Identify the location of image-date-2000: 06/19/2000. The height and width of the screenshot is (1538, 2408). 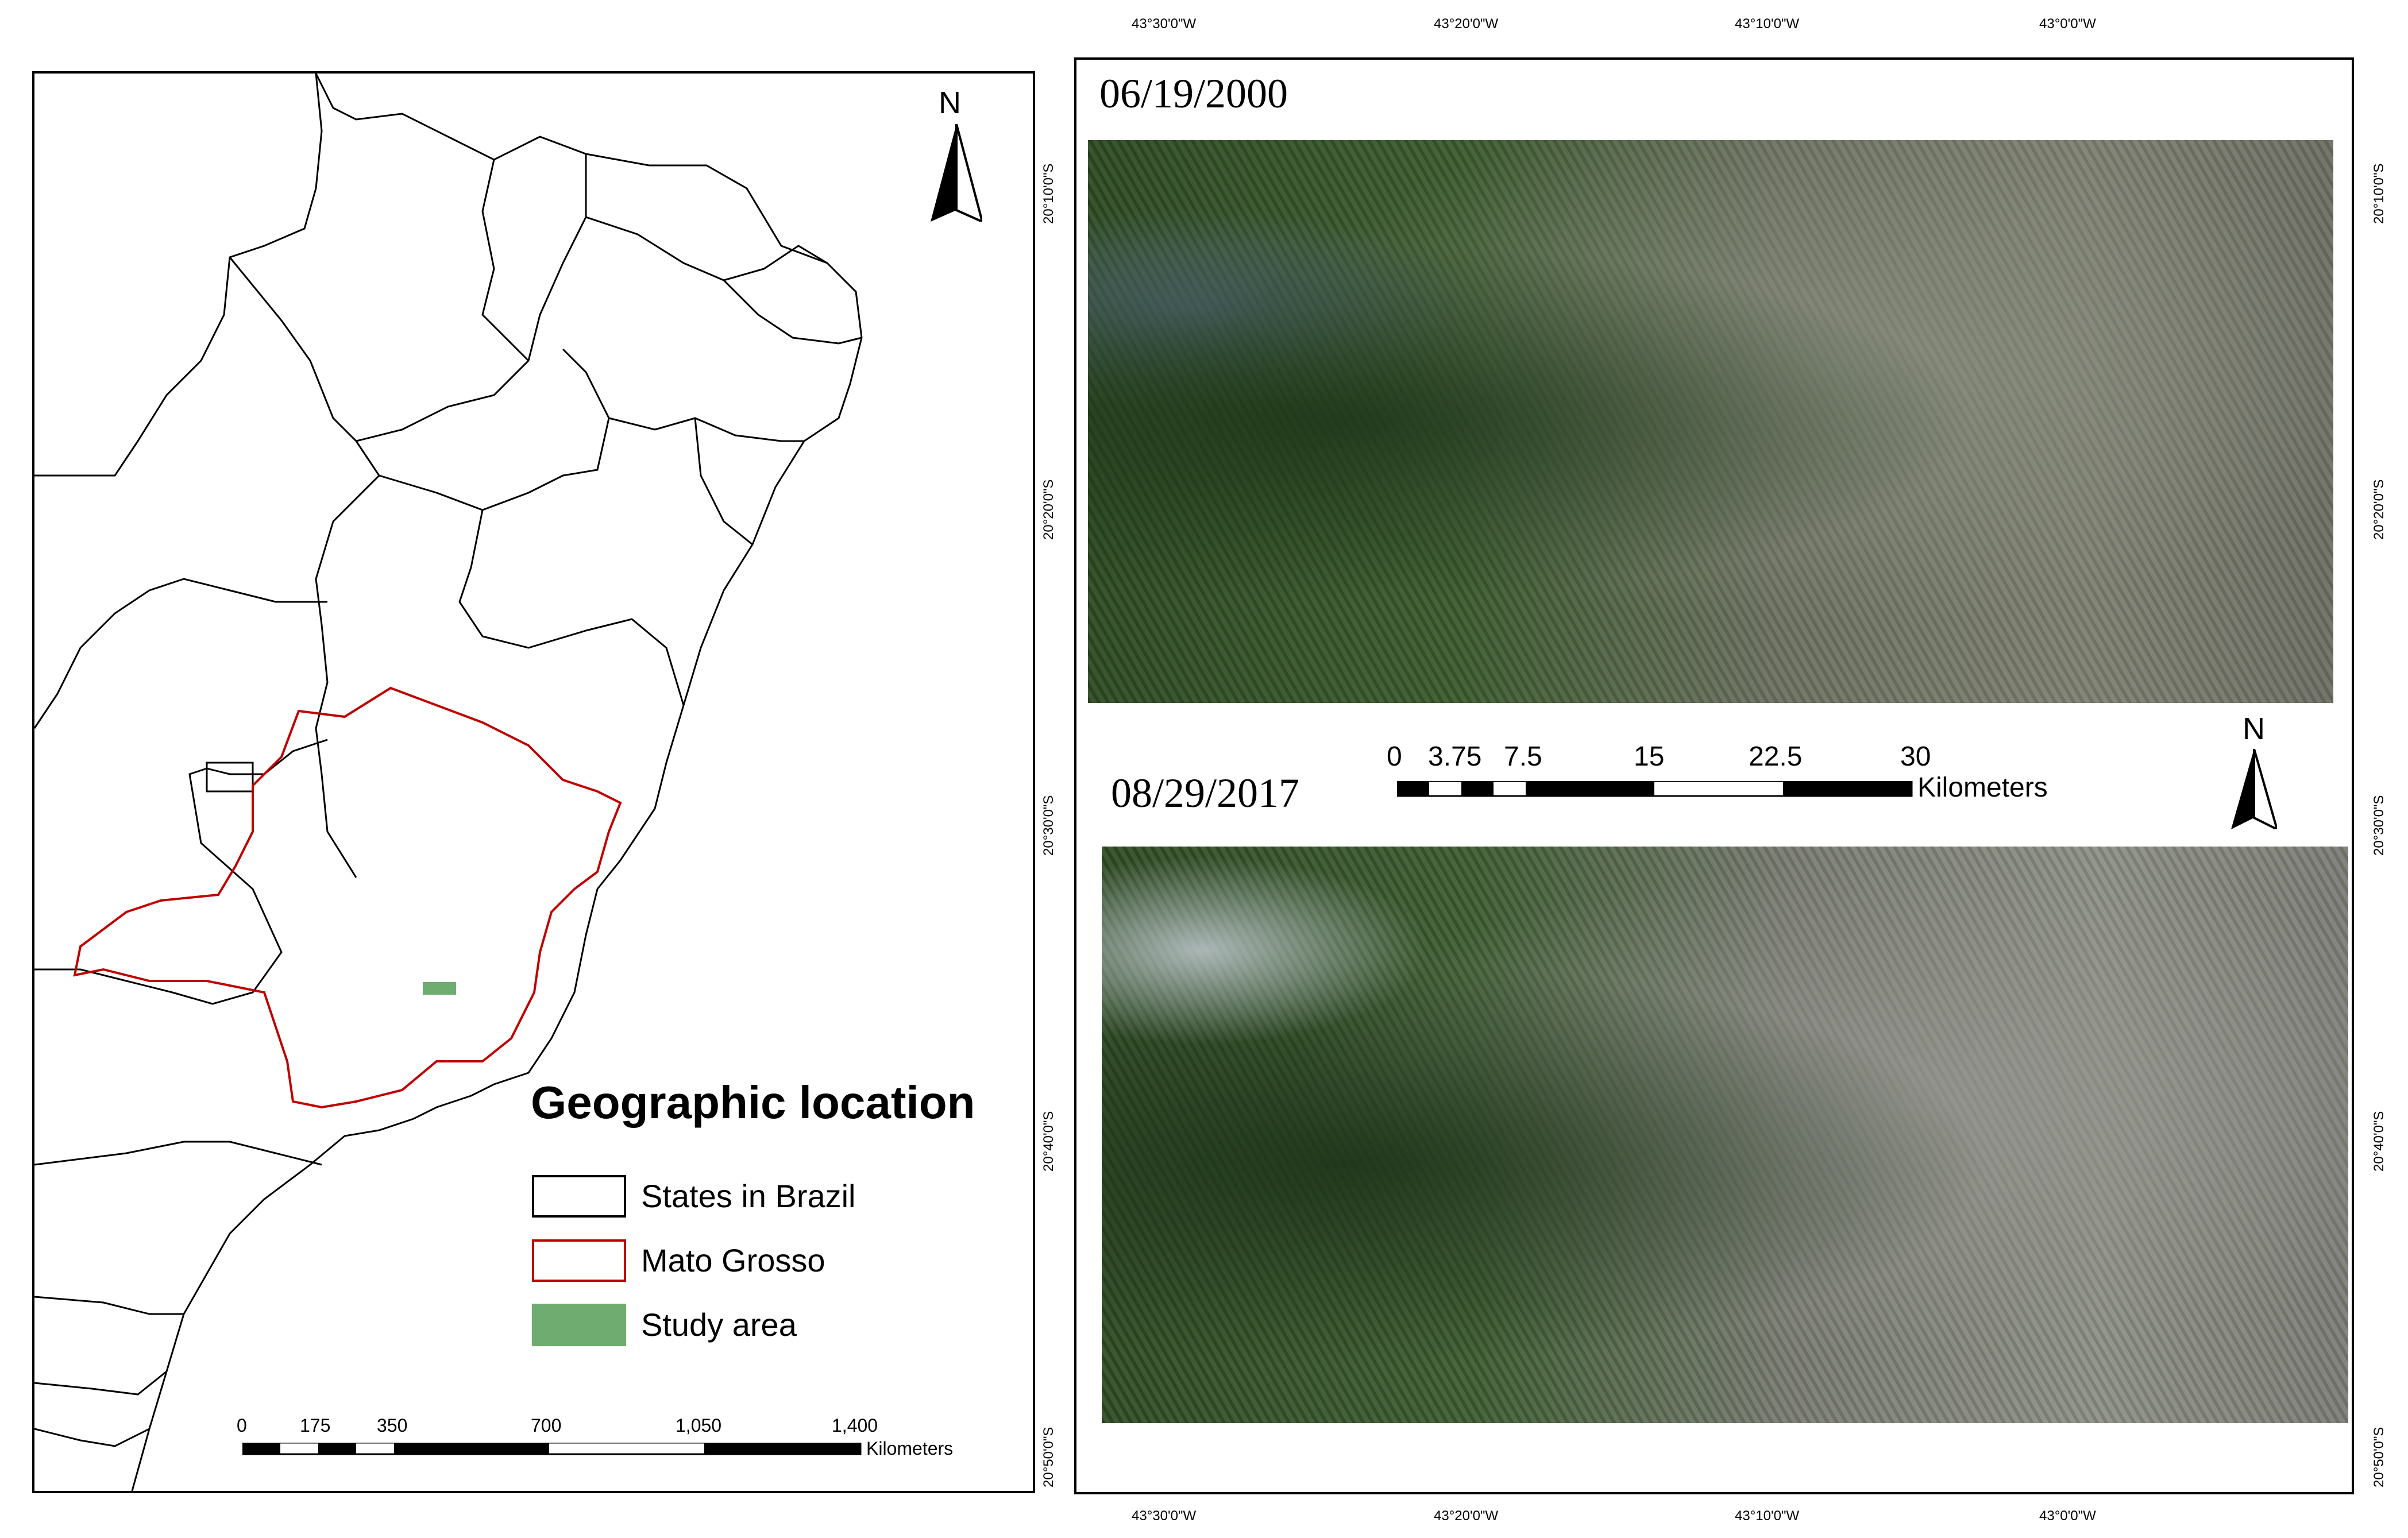
(1194, 94).